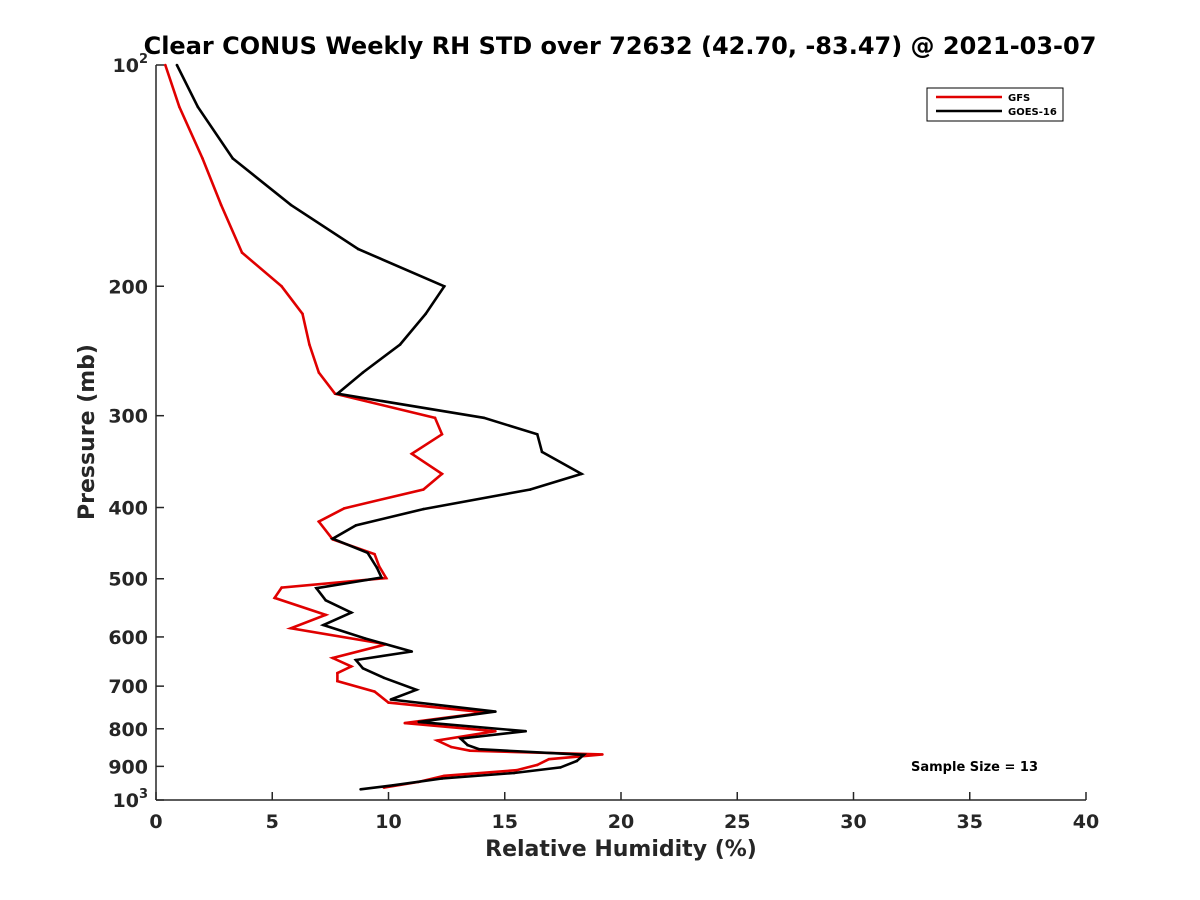 This screenshot has width=1200, height=900. Describe the element at coordinates (505, 822) in the screenshot. I see `x-tick-label-15: 15` at that location.